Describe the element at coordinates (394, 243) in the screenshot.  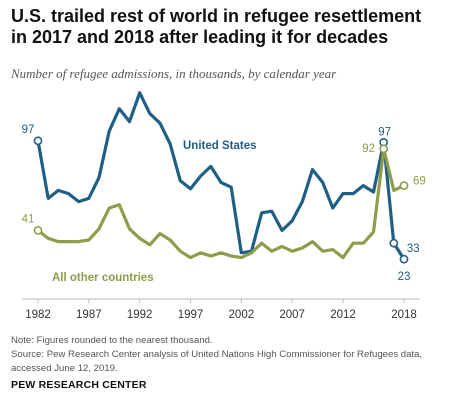
I see `point-marker-us-2017` at that location.